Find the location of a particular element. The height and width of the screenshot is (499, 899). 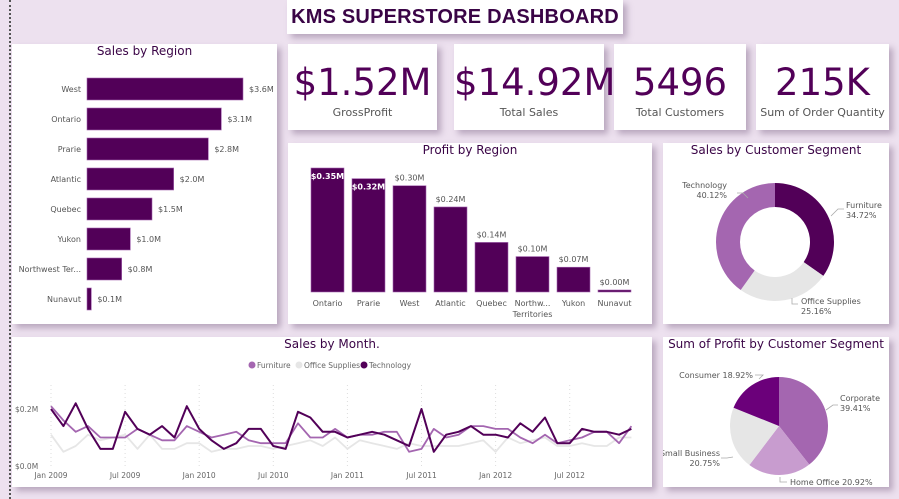

slice-percent: 20.75% is located at coordinates (704, 463).